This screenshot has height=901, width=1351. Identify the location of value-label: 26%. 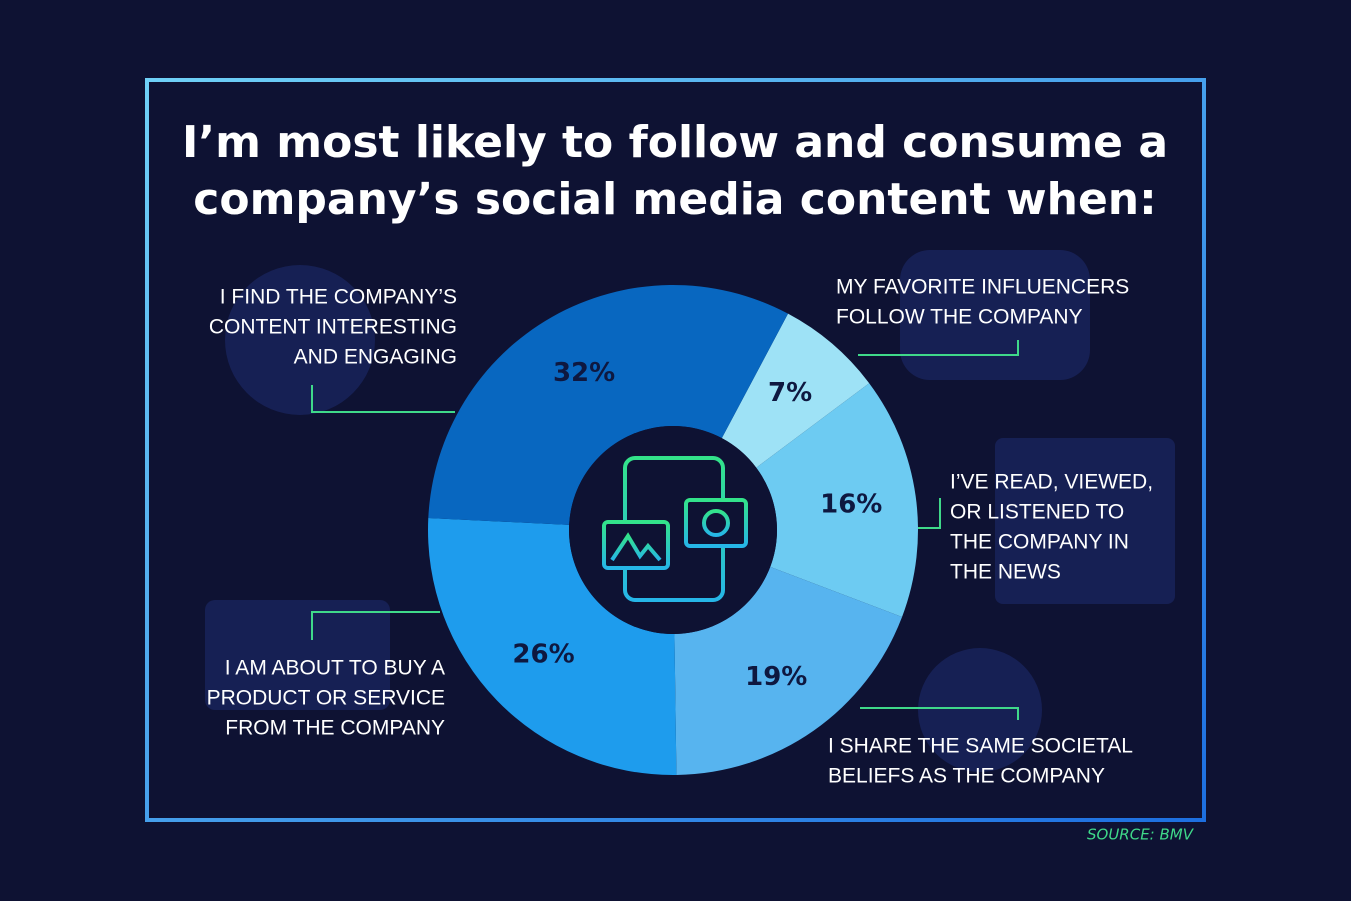
(543, 655).